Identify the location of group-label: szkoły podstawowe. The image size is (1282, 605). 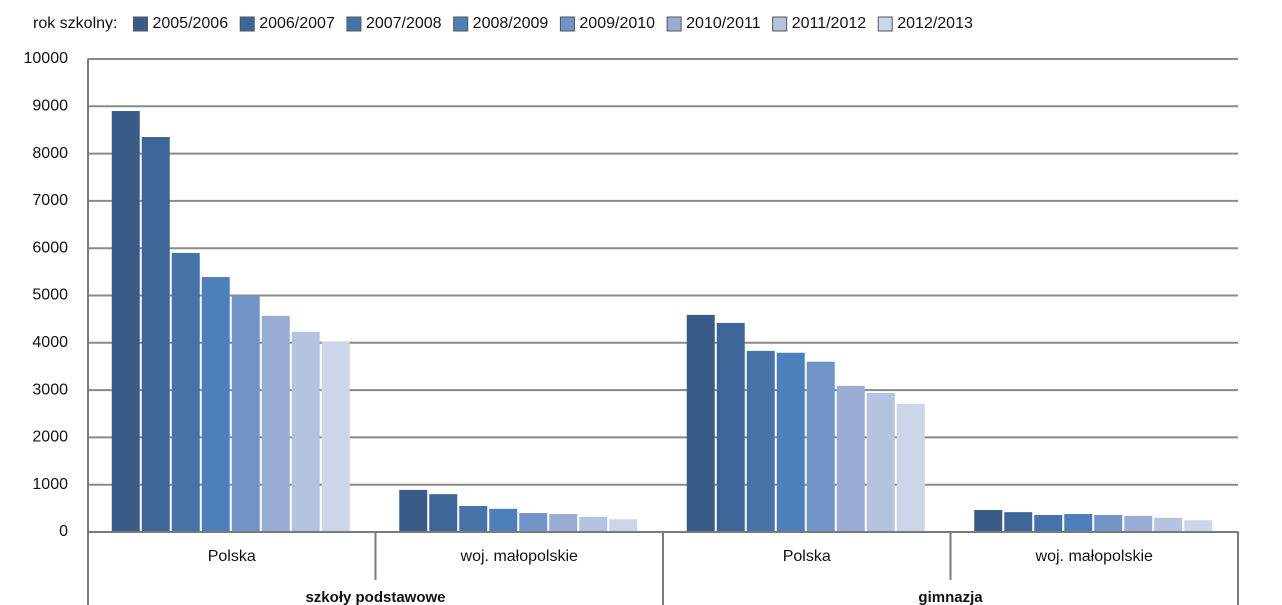
(375, 597).